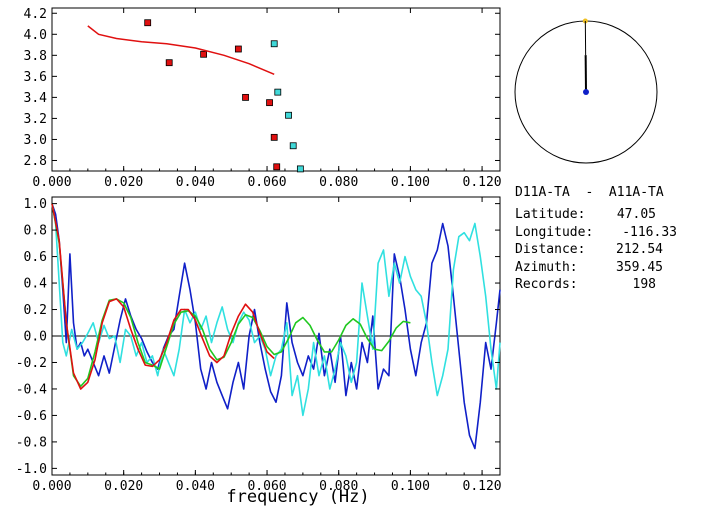  What do you see at coordinates (195, 96) in the screenshot?
I see `dispersion-plot-marks` at bounding box center [195, 96].